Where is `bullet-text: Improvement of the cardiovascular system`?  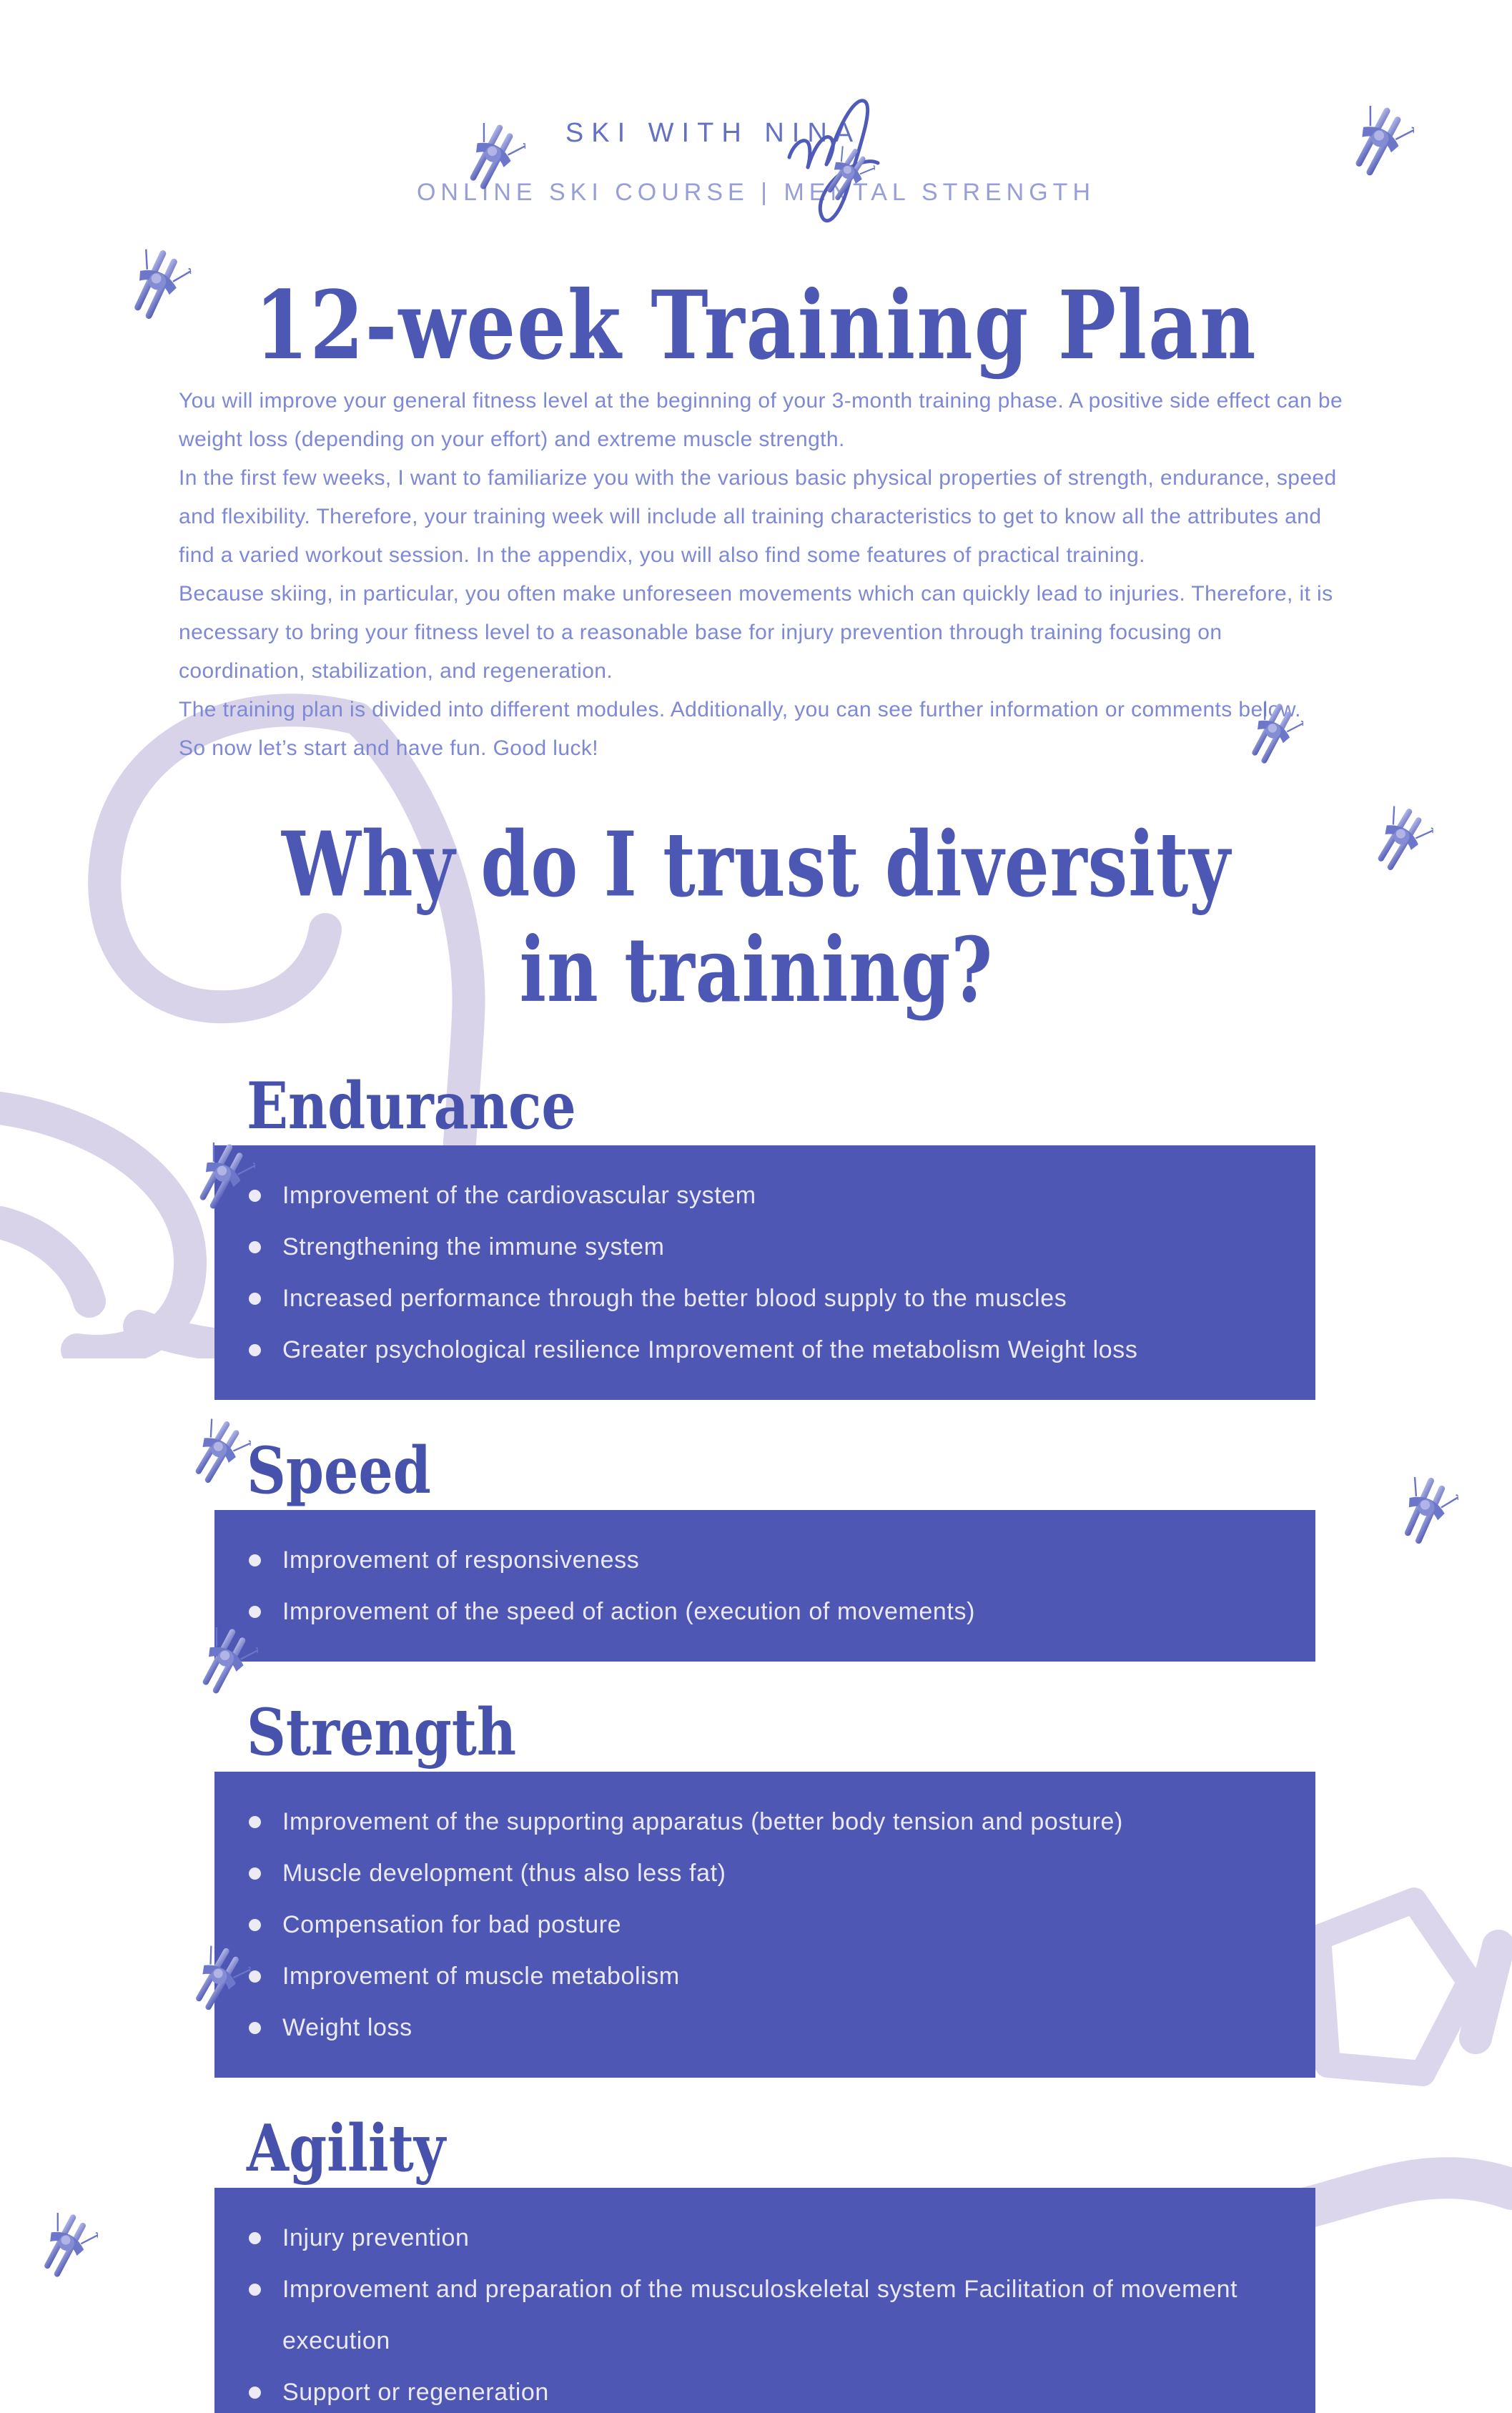 bullet-text: Improvement of the cardiovascular system is located at coordinates (519, 1195).